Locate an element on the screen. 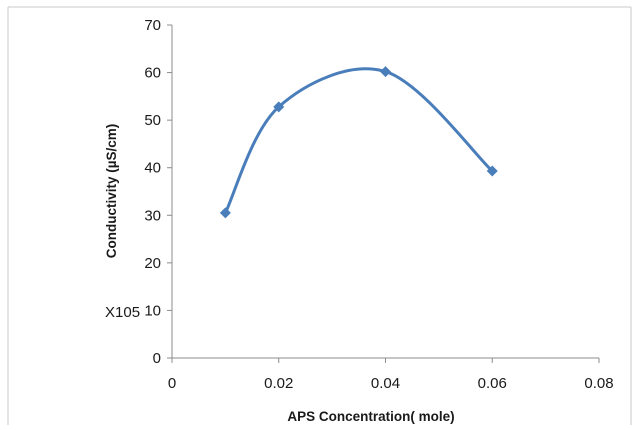  y-tick-label: 0 is located at coordinates (157, 358).